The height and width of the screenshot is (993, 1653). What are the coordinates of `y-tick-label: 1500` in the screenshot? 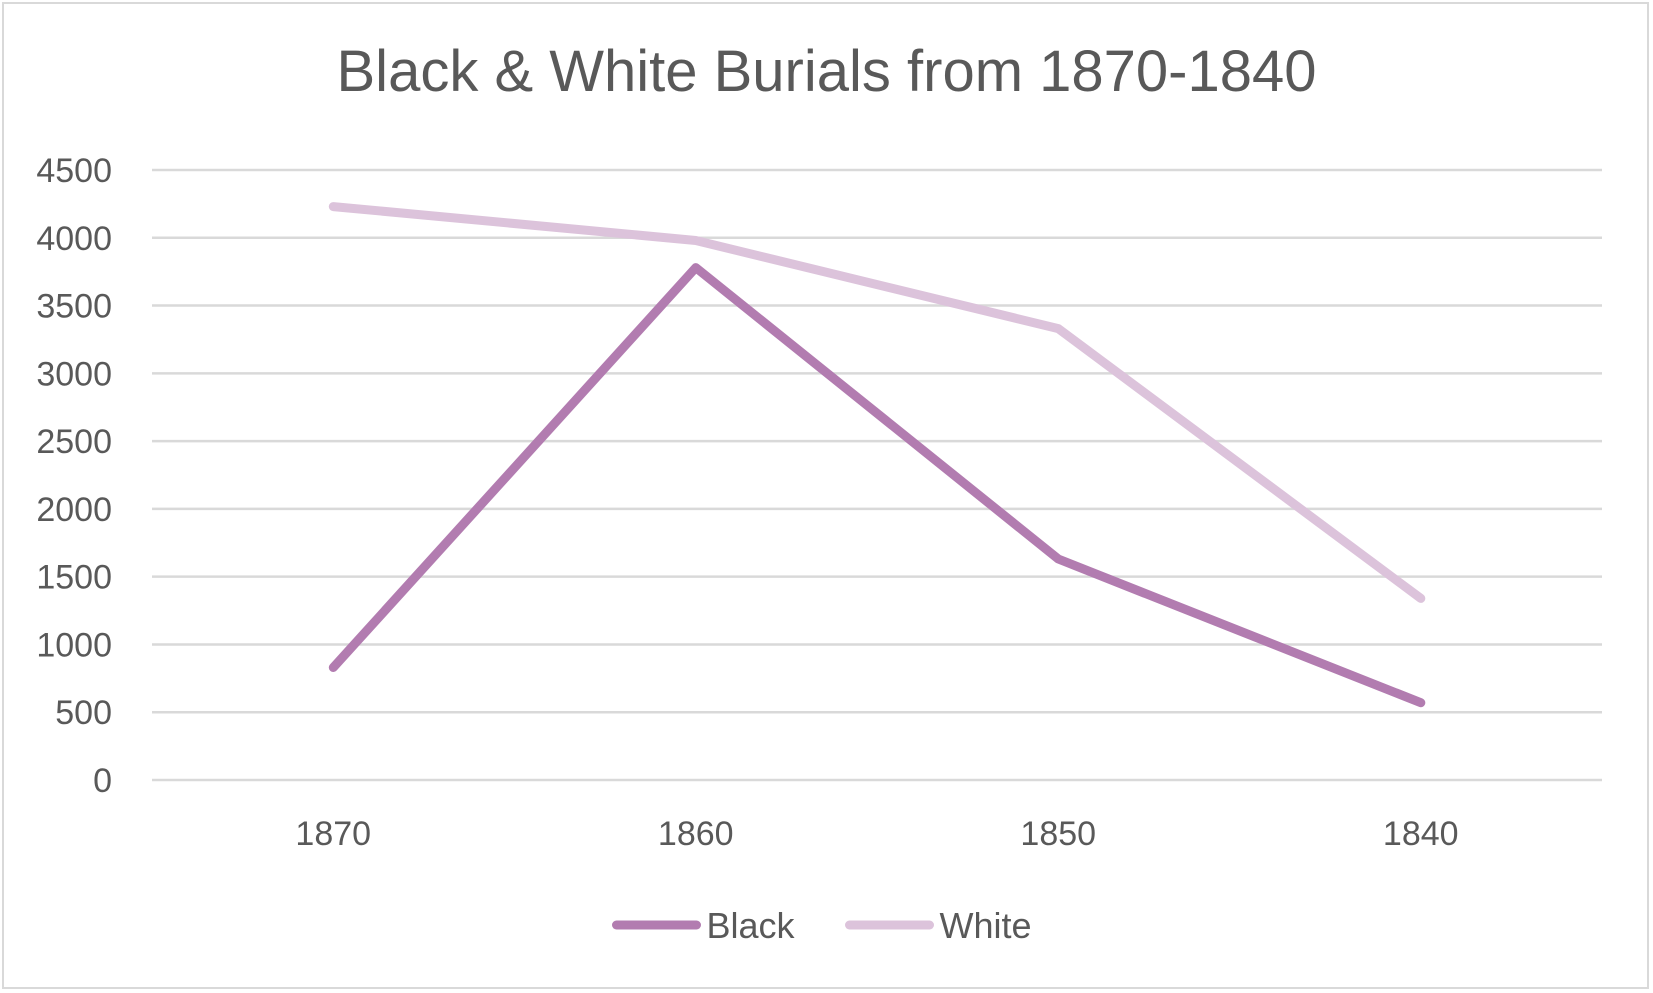 It's located at (74, 578).